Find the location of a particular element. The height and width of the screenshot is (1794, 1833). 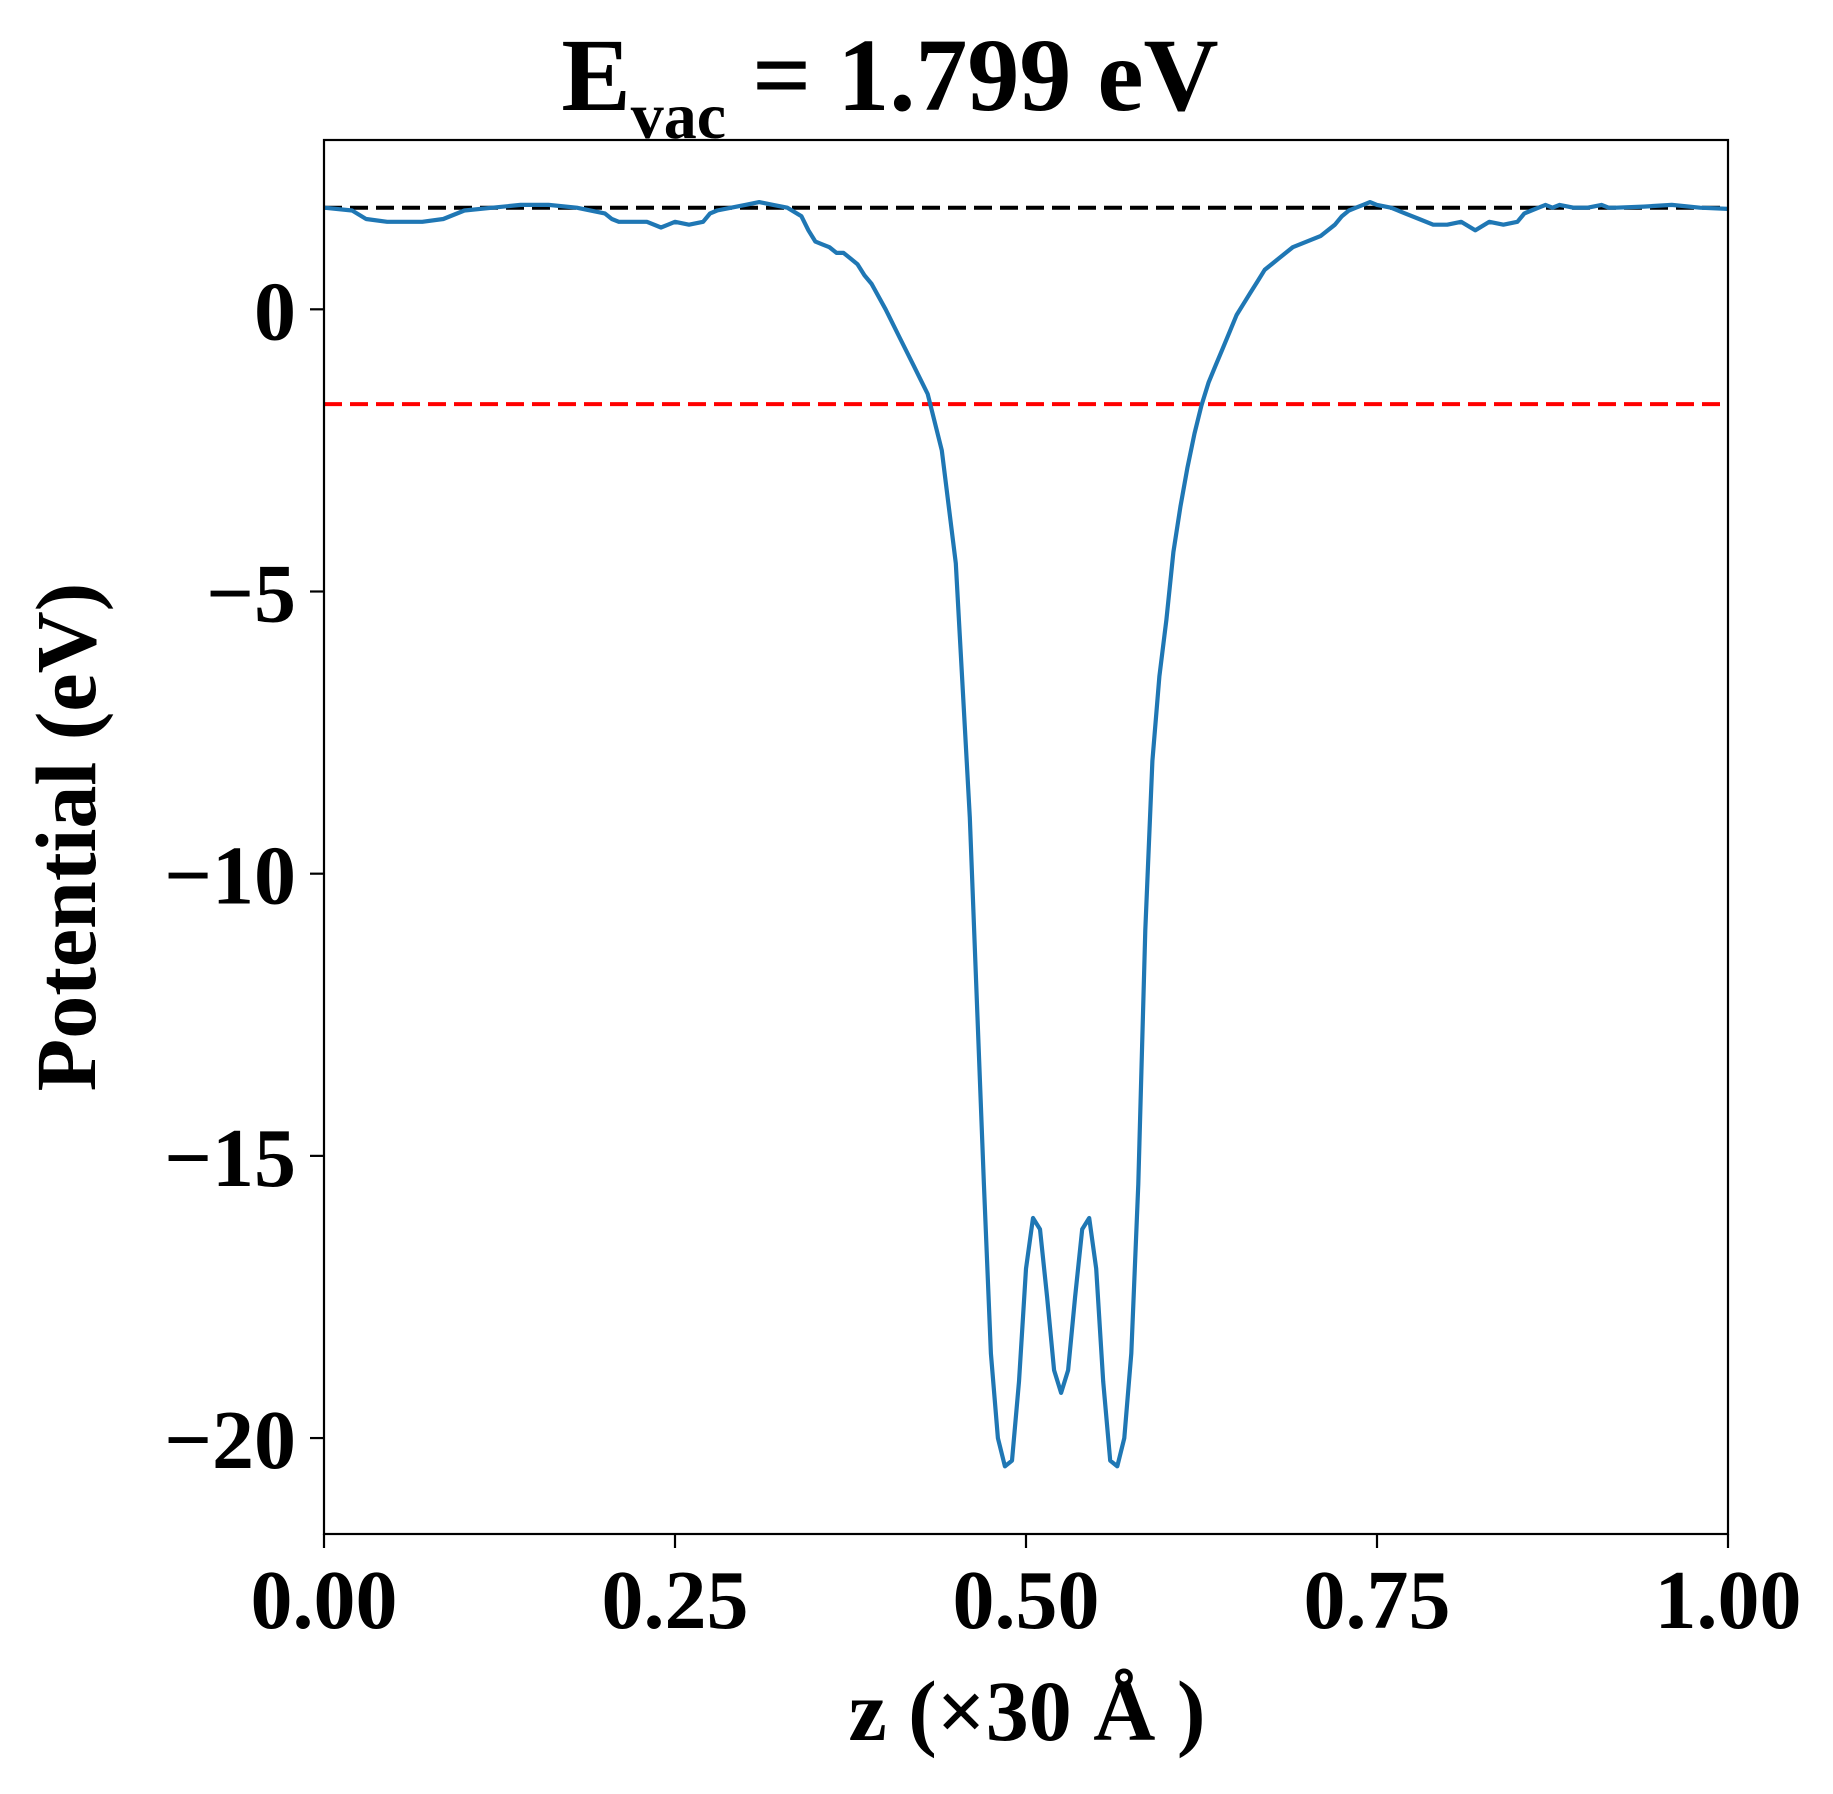

x-axis-label: z (×30 Å ) is located at coordinates (1026, 1711).